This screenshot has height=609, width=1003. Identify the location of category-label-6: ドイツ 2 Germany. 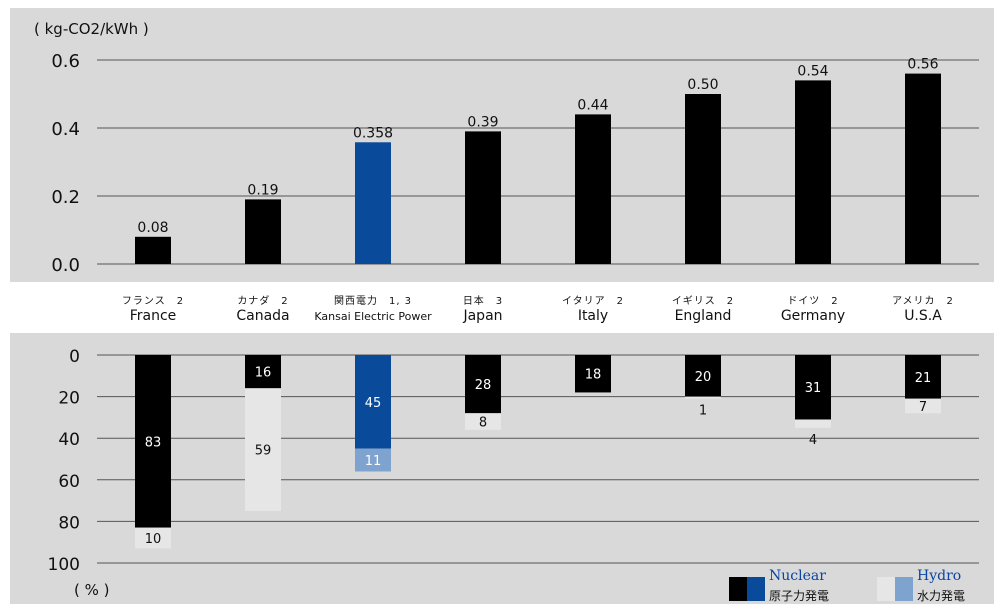
(813, 309).